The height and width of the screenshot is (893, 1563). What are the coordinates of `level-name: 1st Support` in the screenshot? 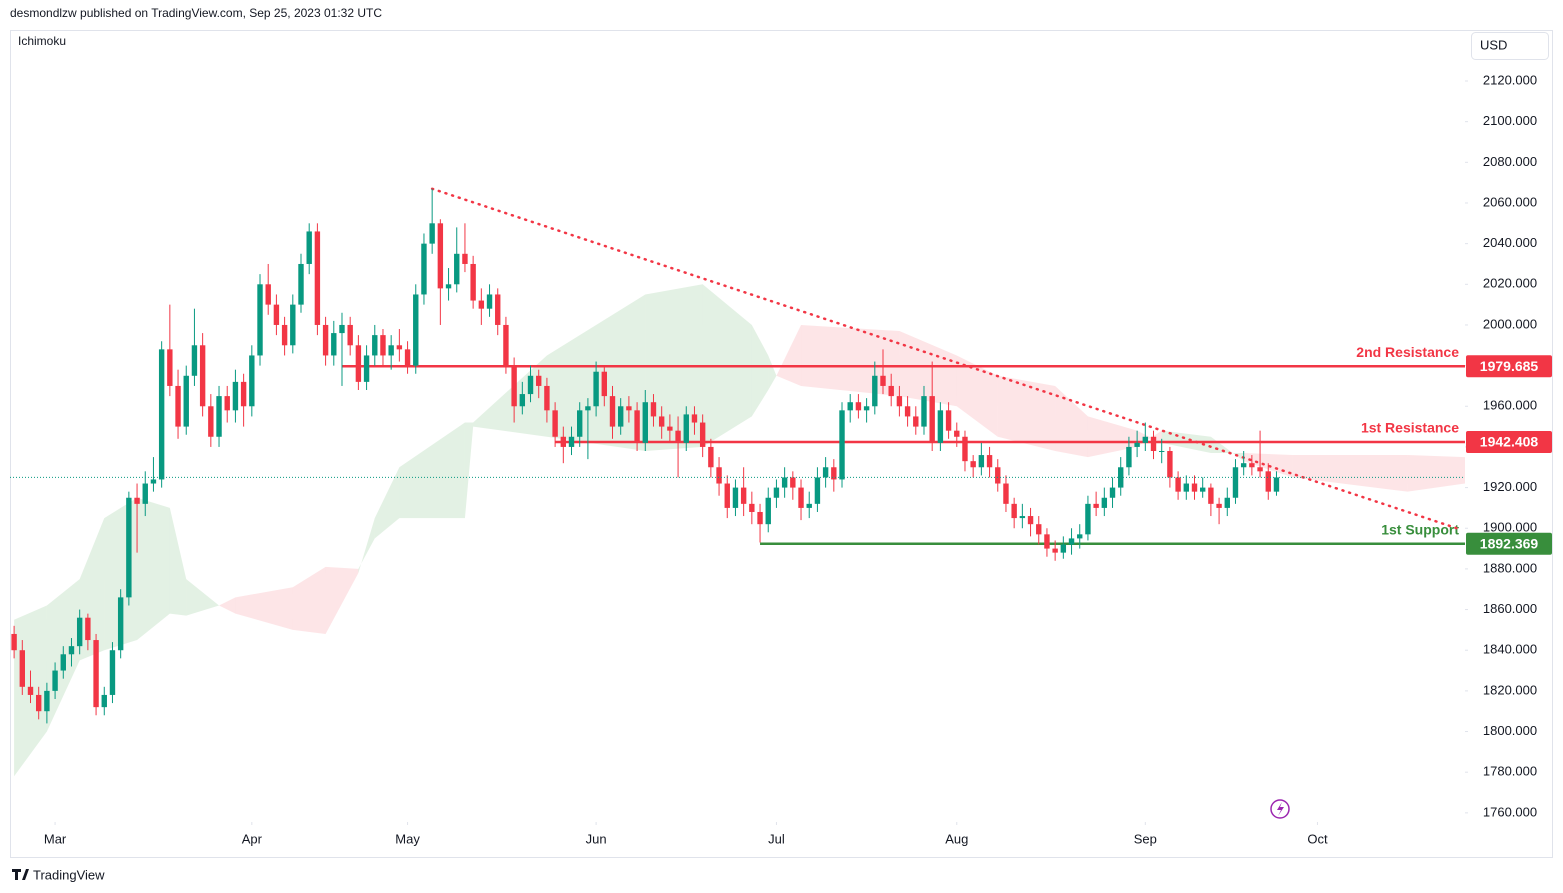 It's located at (1420, 529).